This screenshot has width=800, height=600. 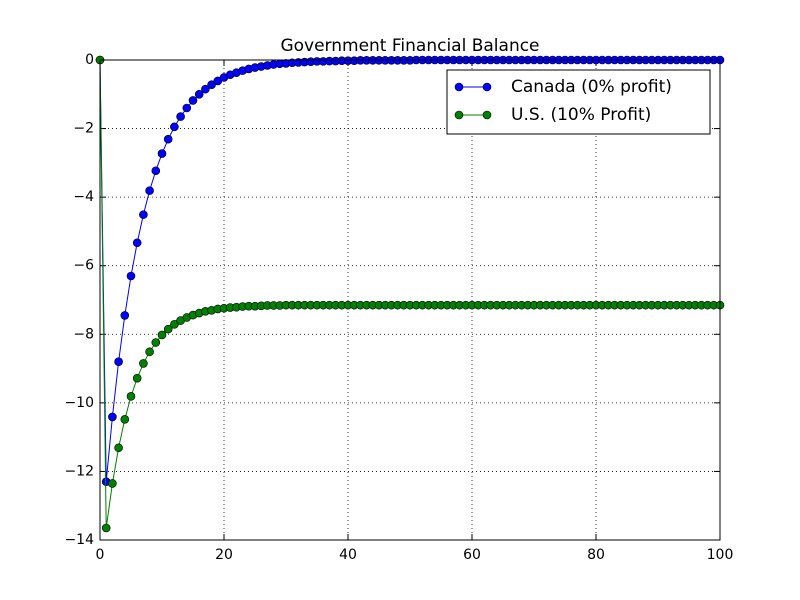 What do you see at coordinates (409, 46) in the screenshot?
I see `chart-title: Government Financial Balance` at bounding box center [409, 46].